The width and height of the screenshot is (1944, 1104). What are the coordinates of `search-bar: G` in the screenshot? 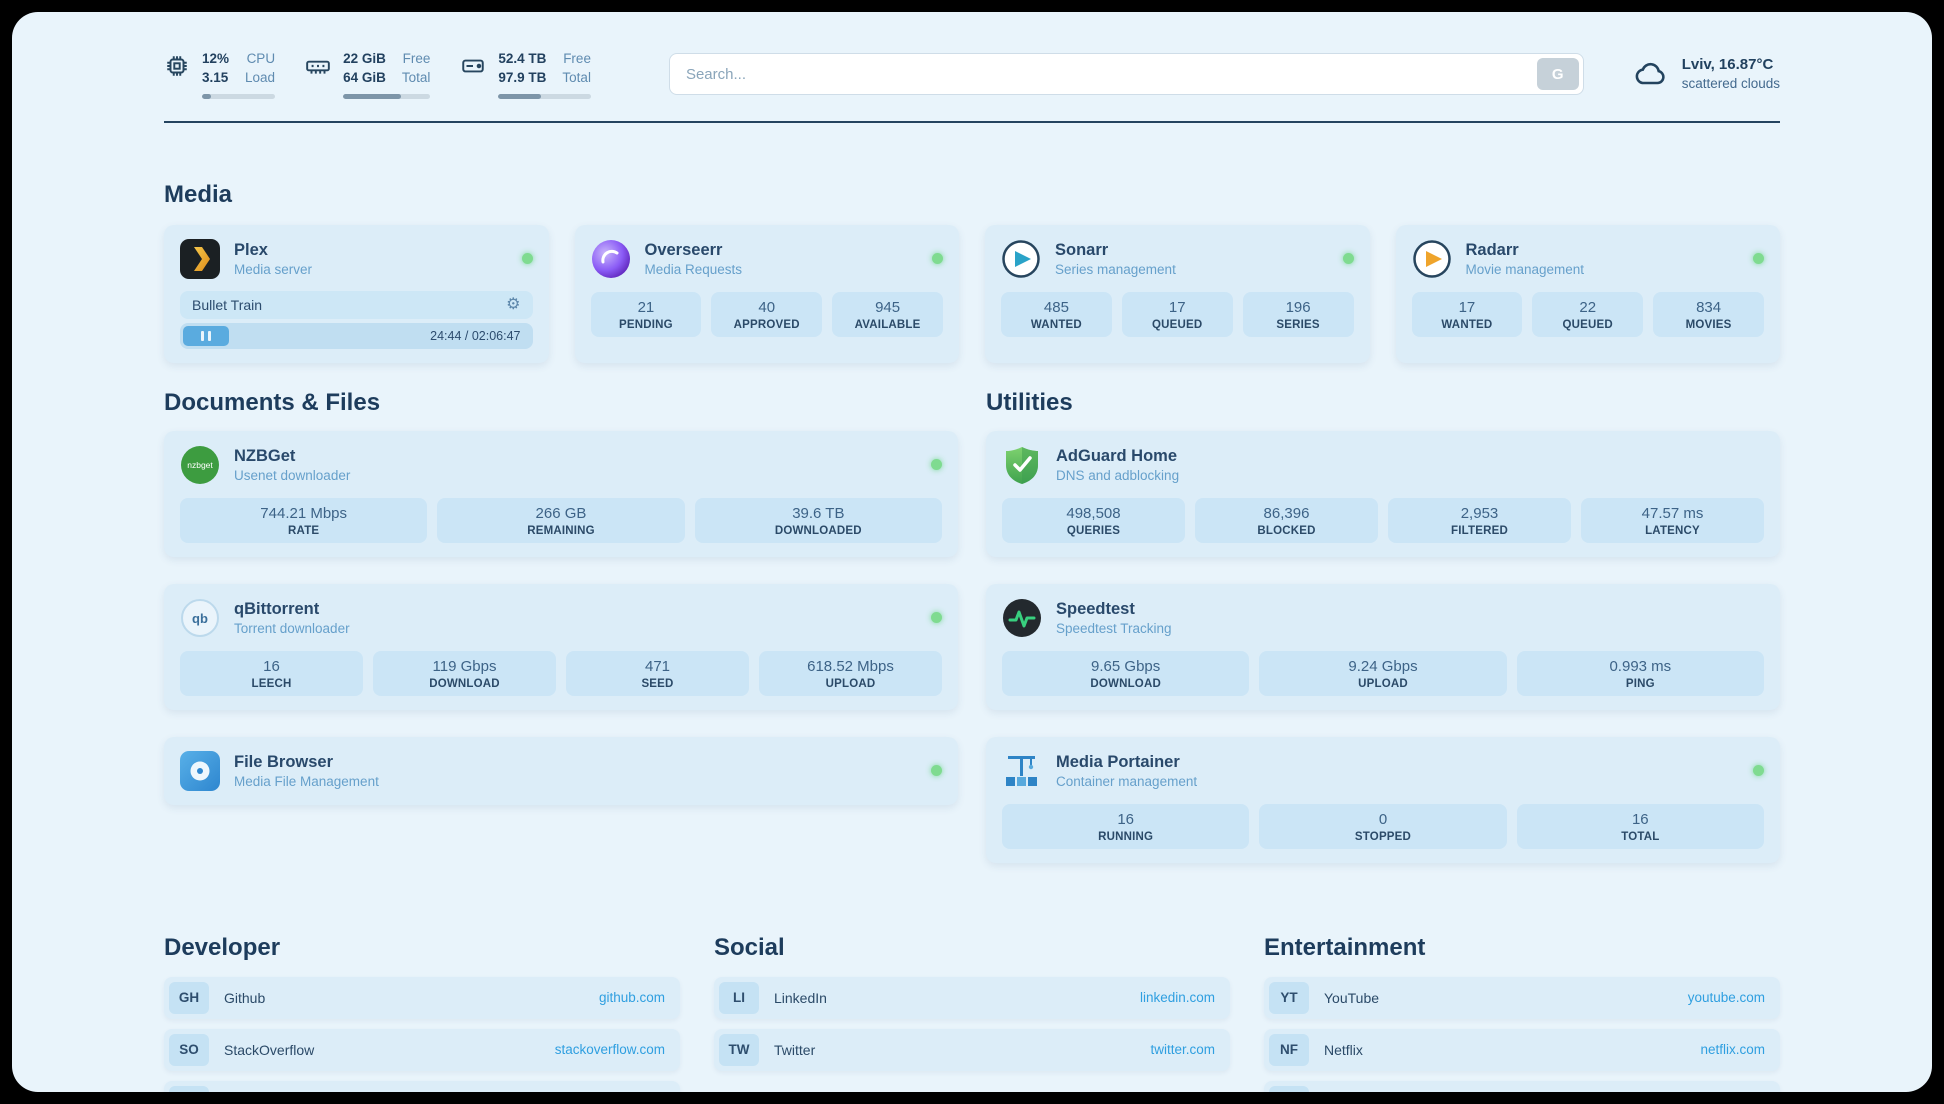 It's located at (1126, 74).